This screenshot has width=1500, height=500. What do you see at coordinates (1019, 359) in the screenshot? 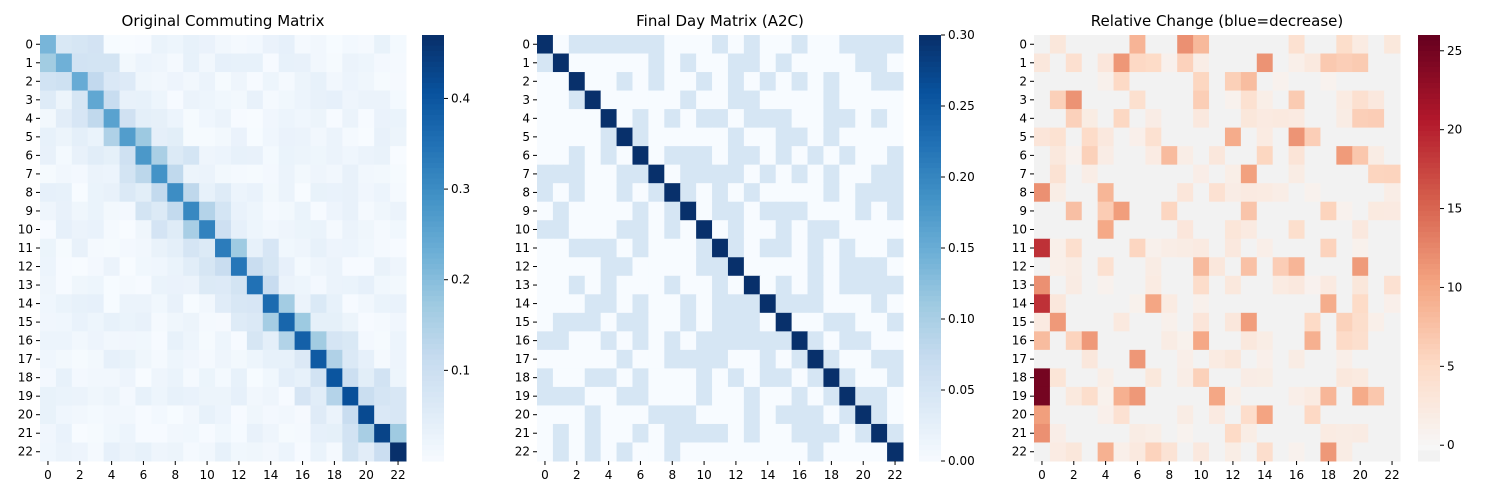
I see `y-tick-label: 17` at bounding box center [1019, 359].